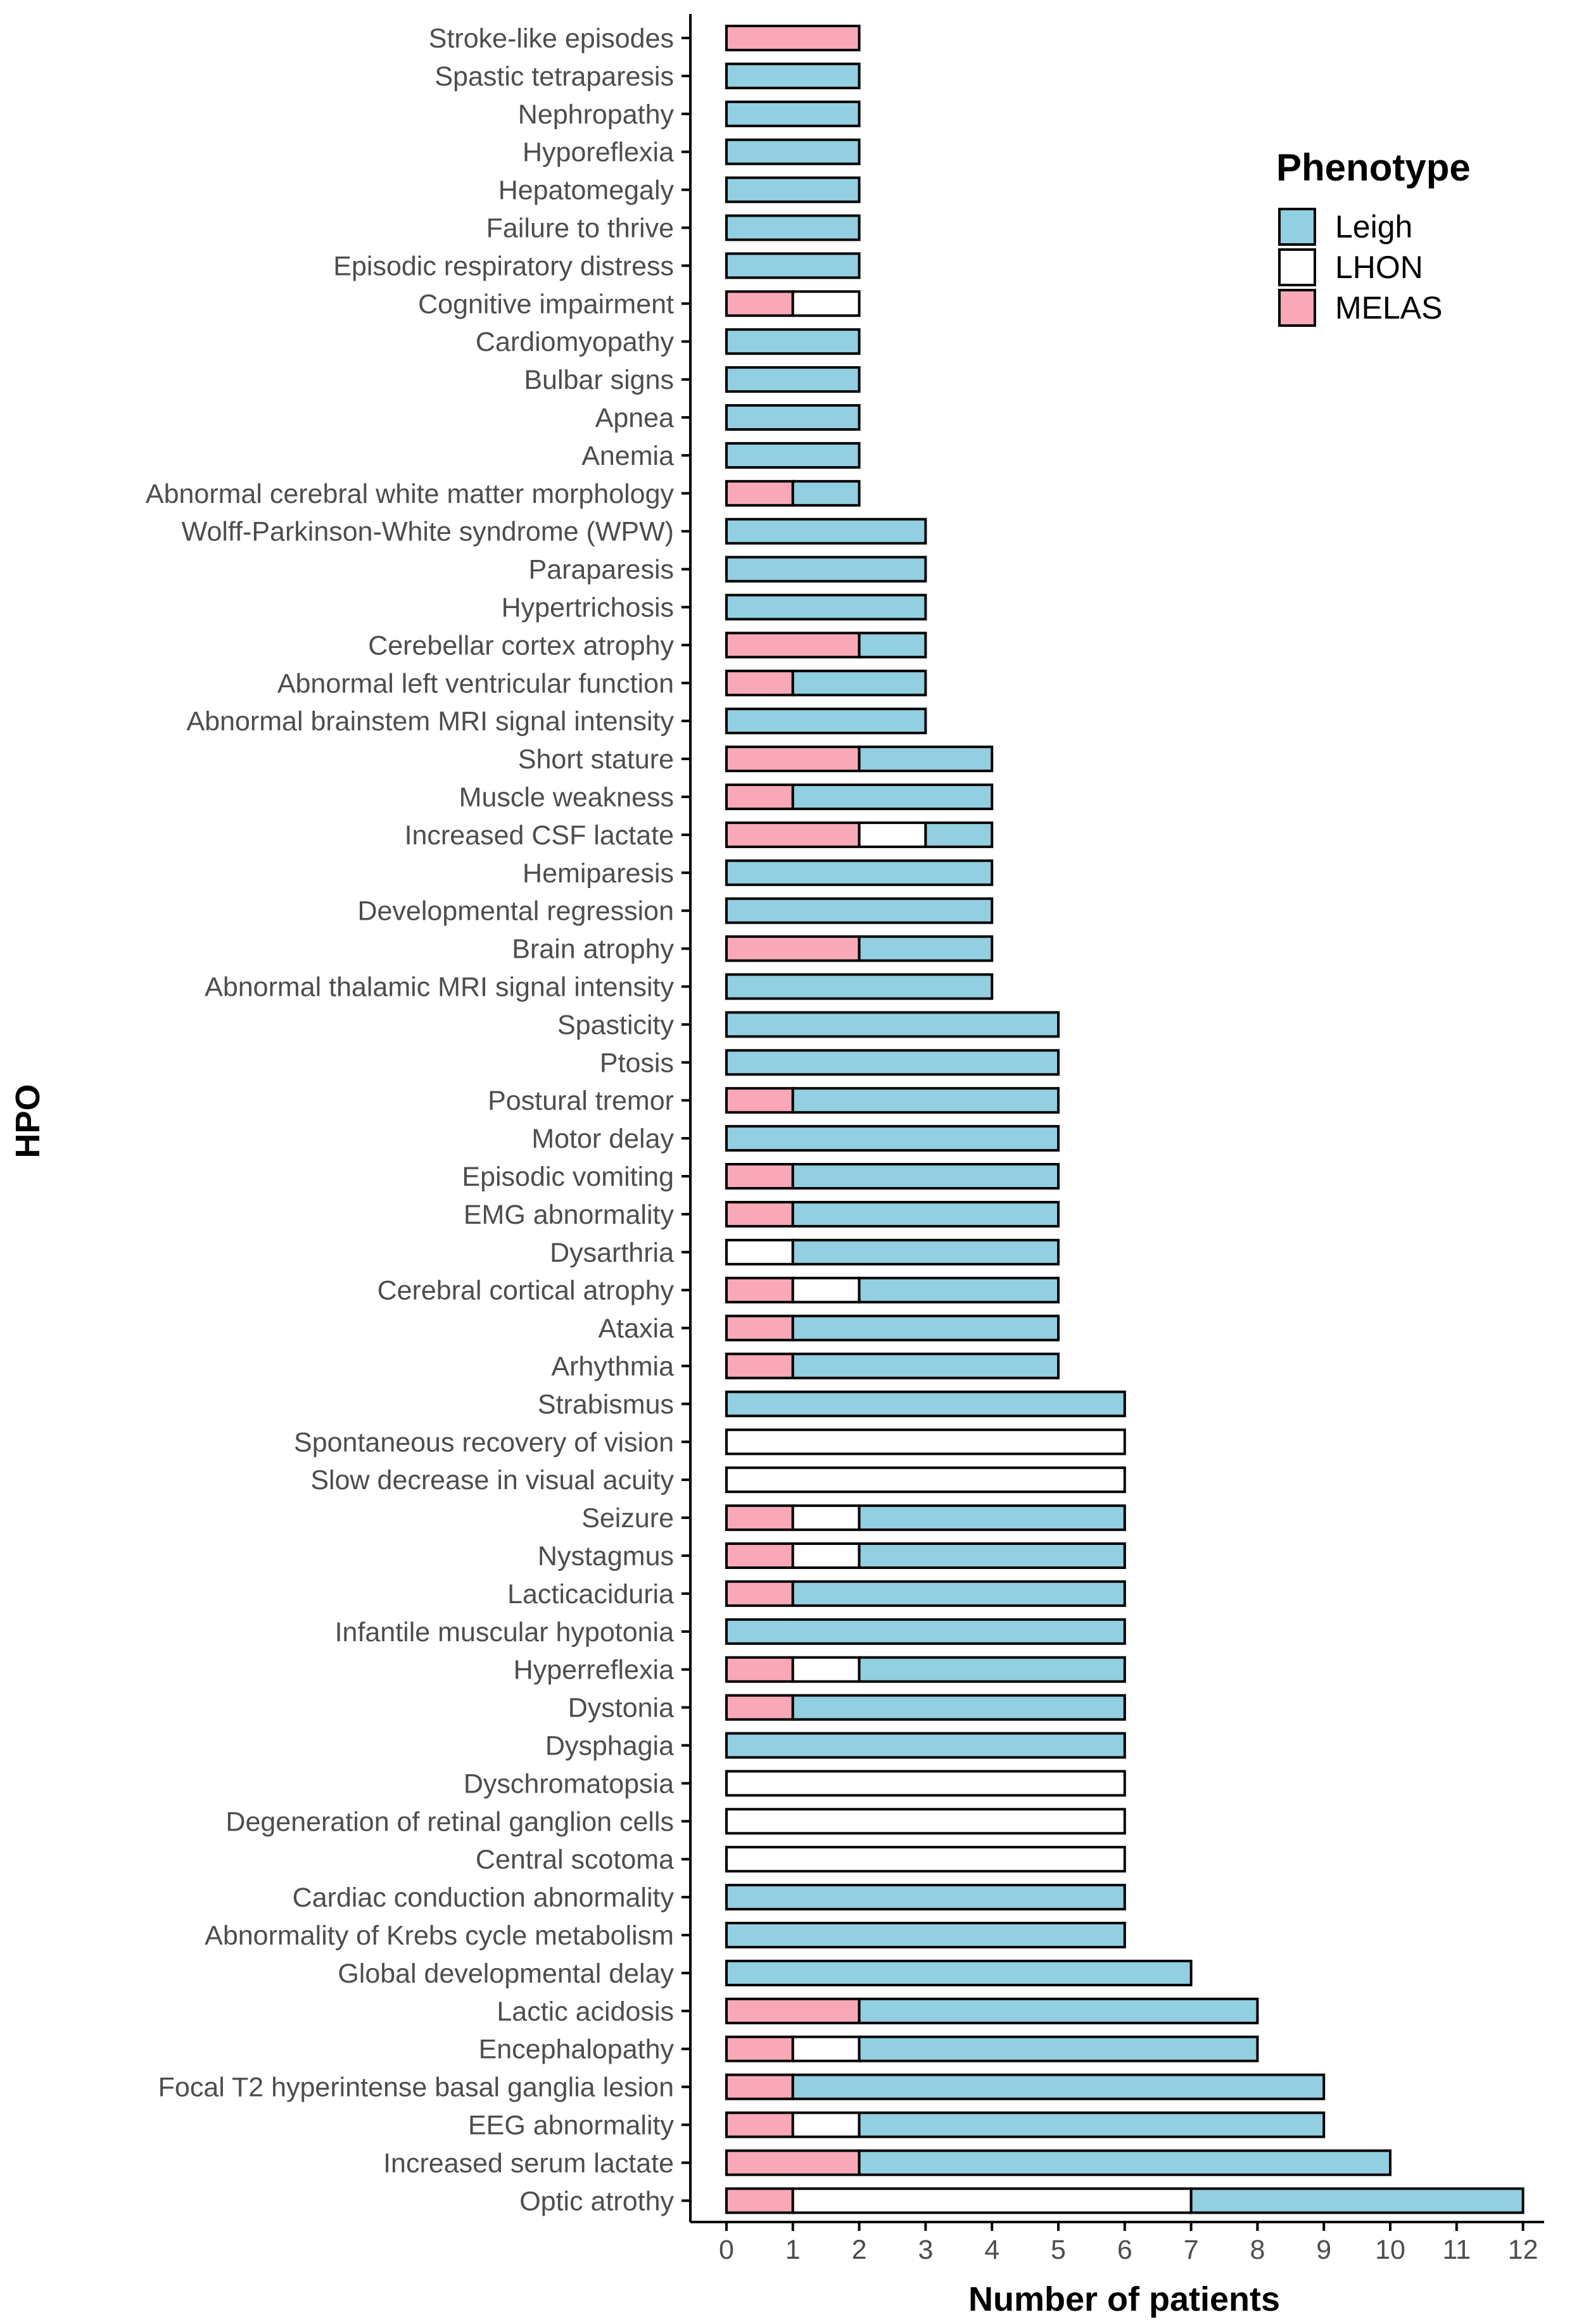 The height and width of the screenshot is (2324, 1572). What do you see at coordinates (577, 2050) in the screenshot?
I see `y-tick-label: Encephalopathy` at bounding box center [577, 2050].